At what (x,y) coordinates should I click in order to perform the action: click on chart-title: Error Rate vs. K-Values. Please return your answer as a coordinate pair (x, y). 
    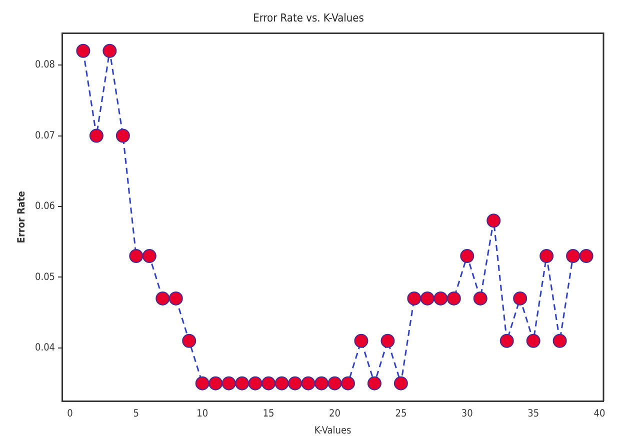
    Looking at the image, I should click on (308, 17).